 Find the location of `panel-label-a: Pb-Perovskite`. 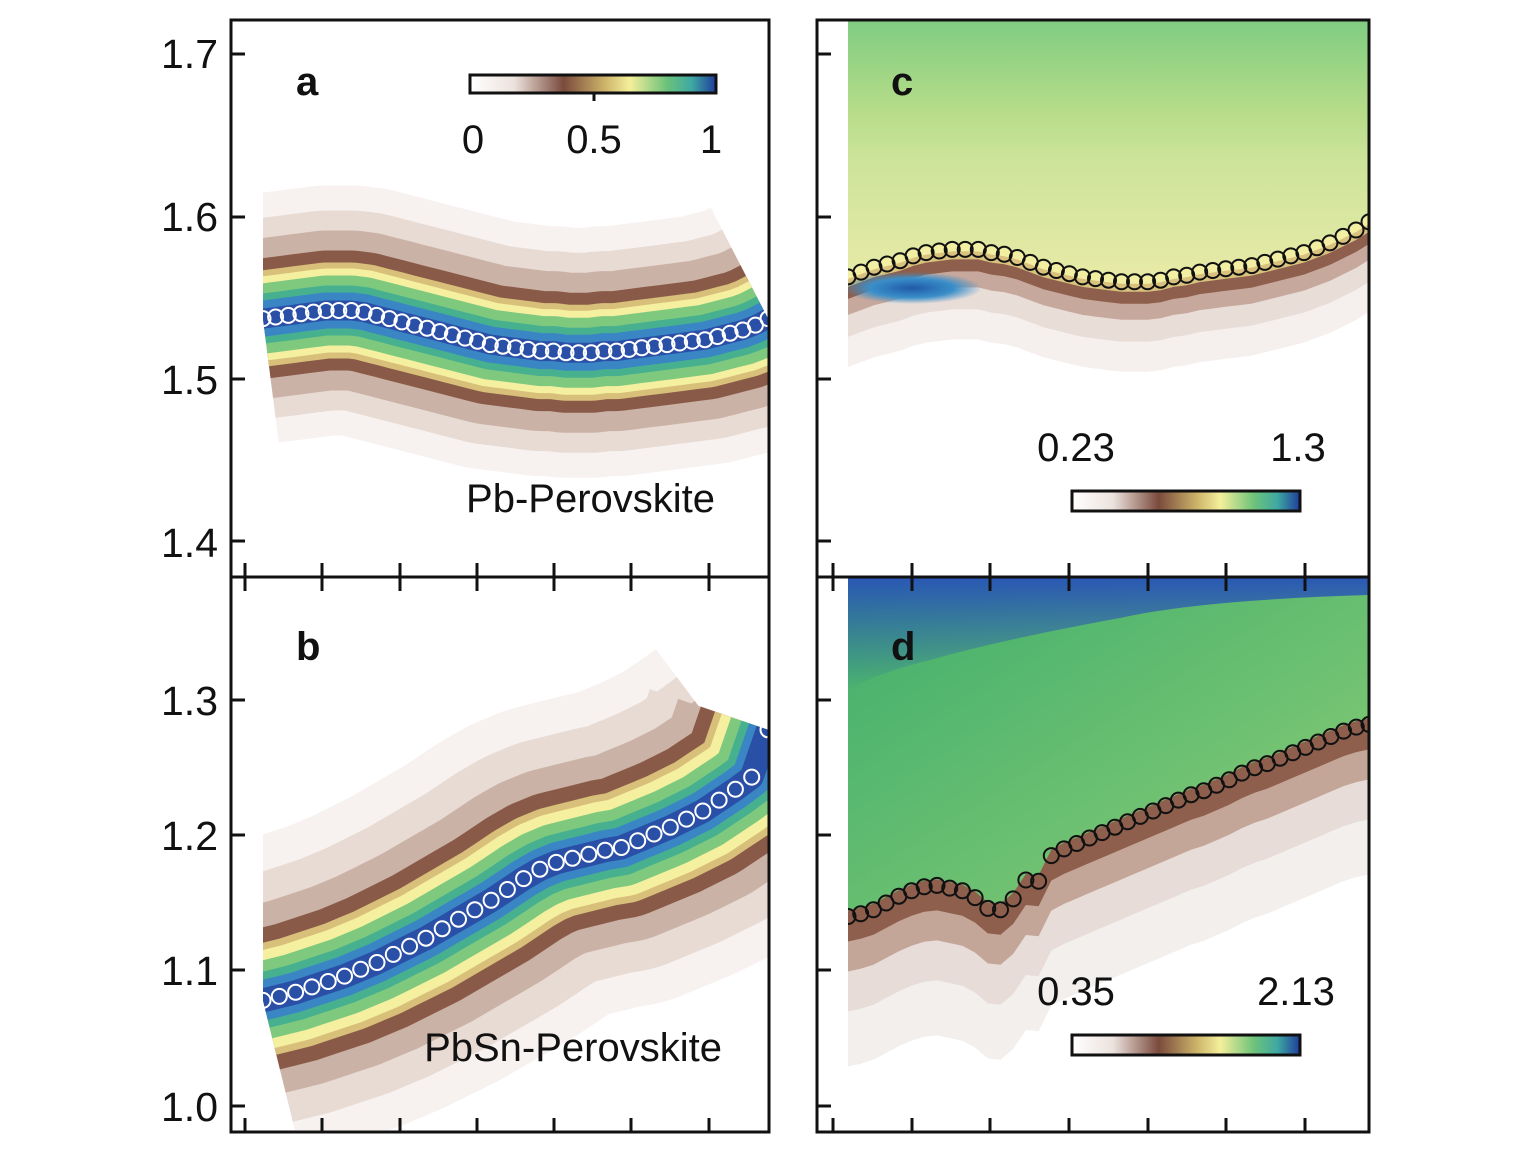

panel-label-a: Pb-Perovskite is located at coordinates (590, 499).